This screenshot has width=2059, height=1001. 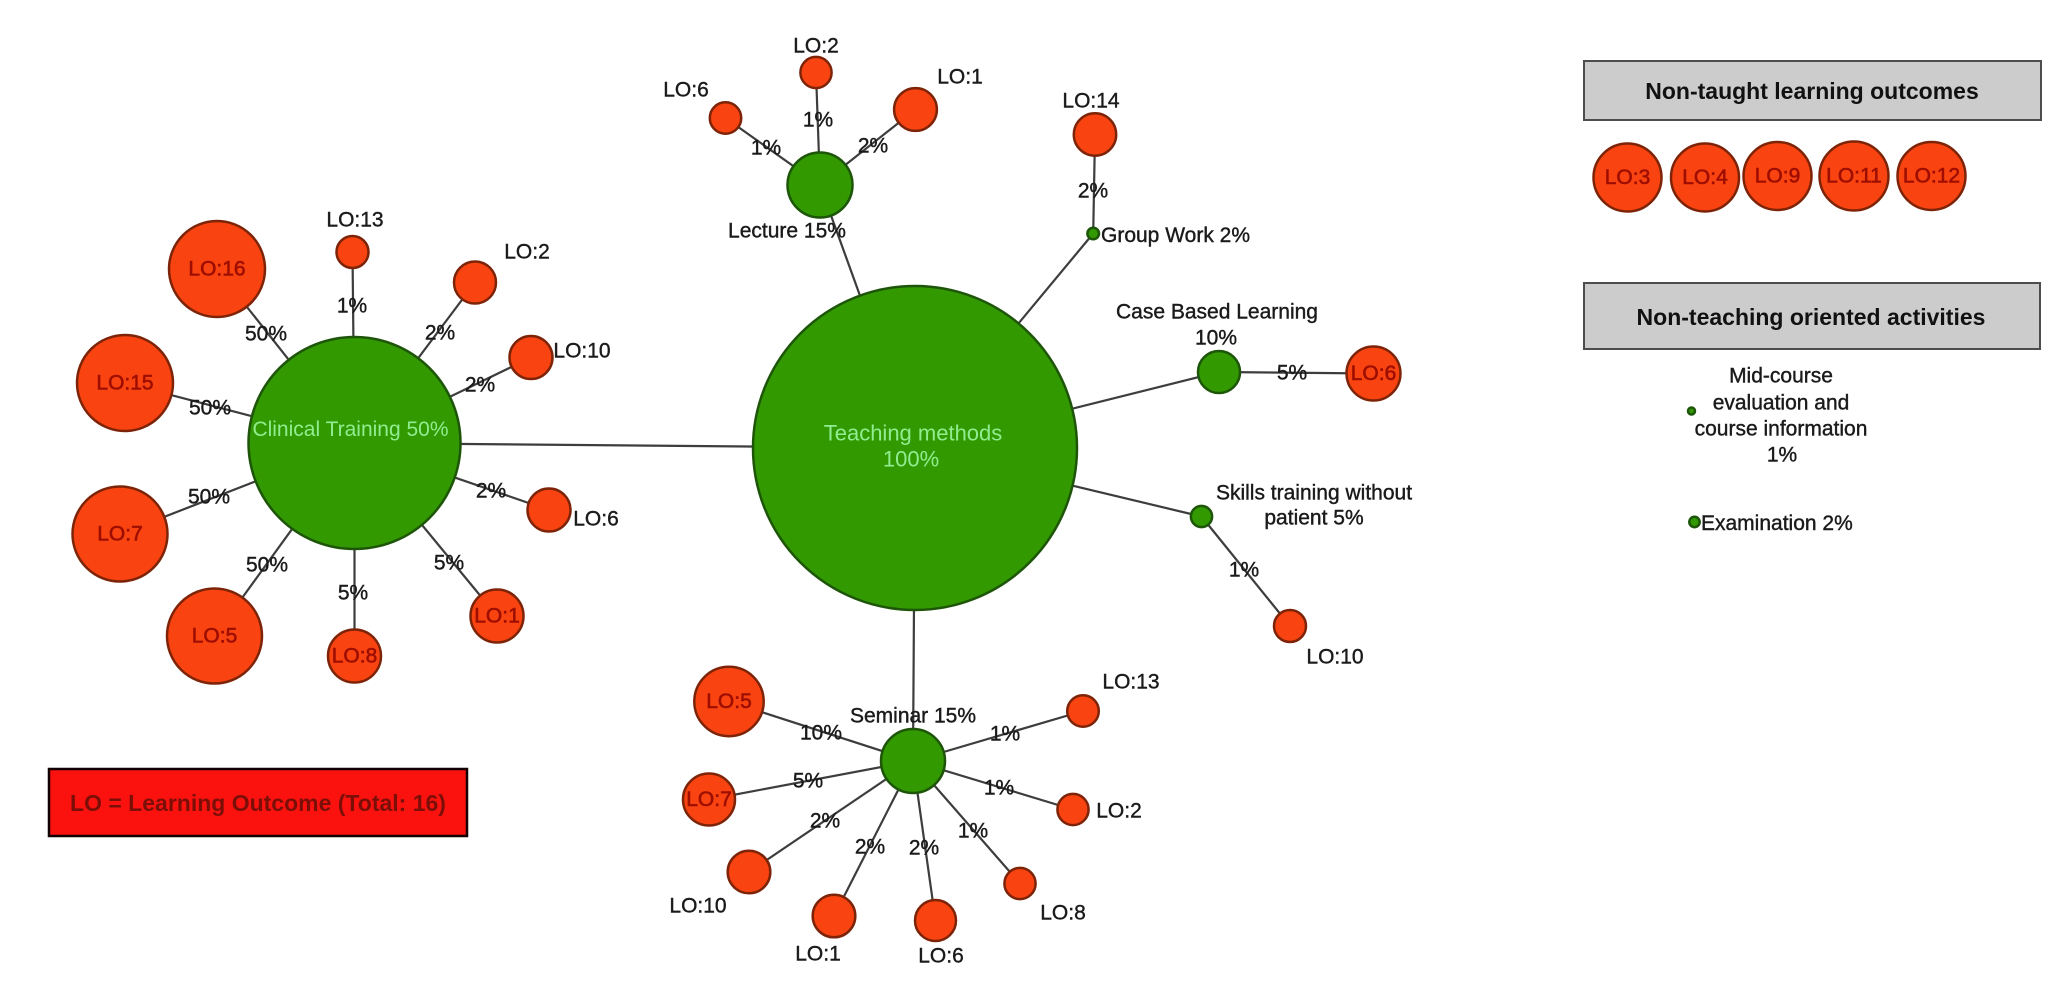 What do you see at coordinates (258, 803) in the screenshot?
I see `svg-text:LO = Learning Outcome (Total:: LO = Learning Outcome (Total: 16)` at bounding box center [258, 803].